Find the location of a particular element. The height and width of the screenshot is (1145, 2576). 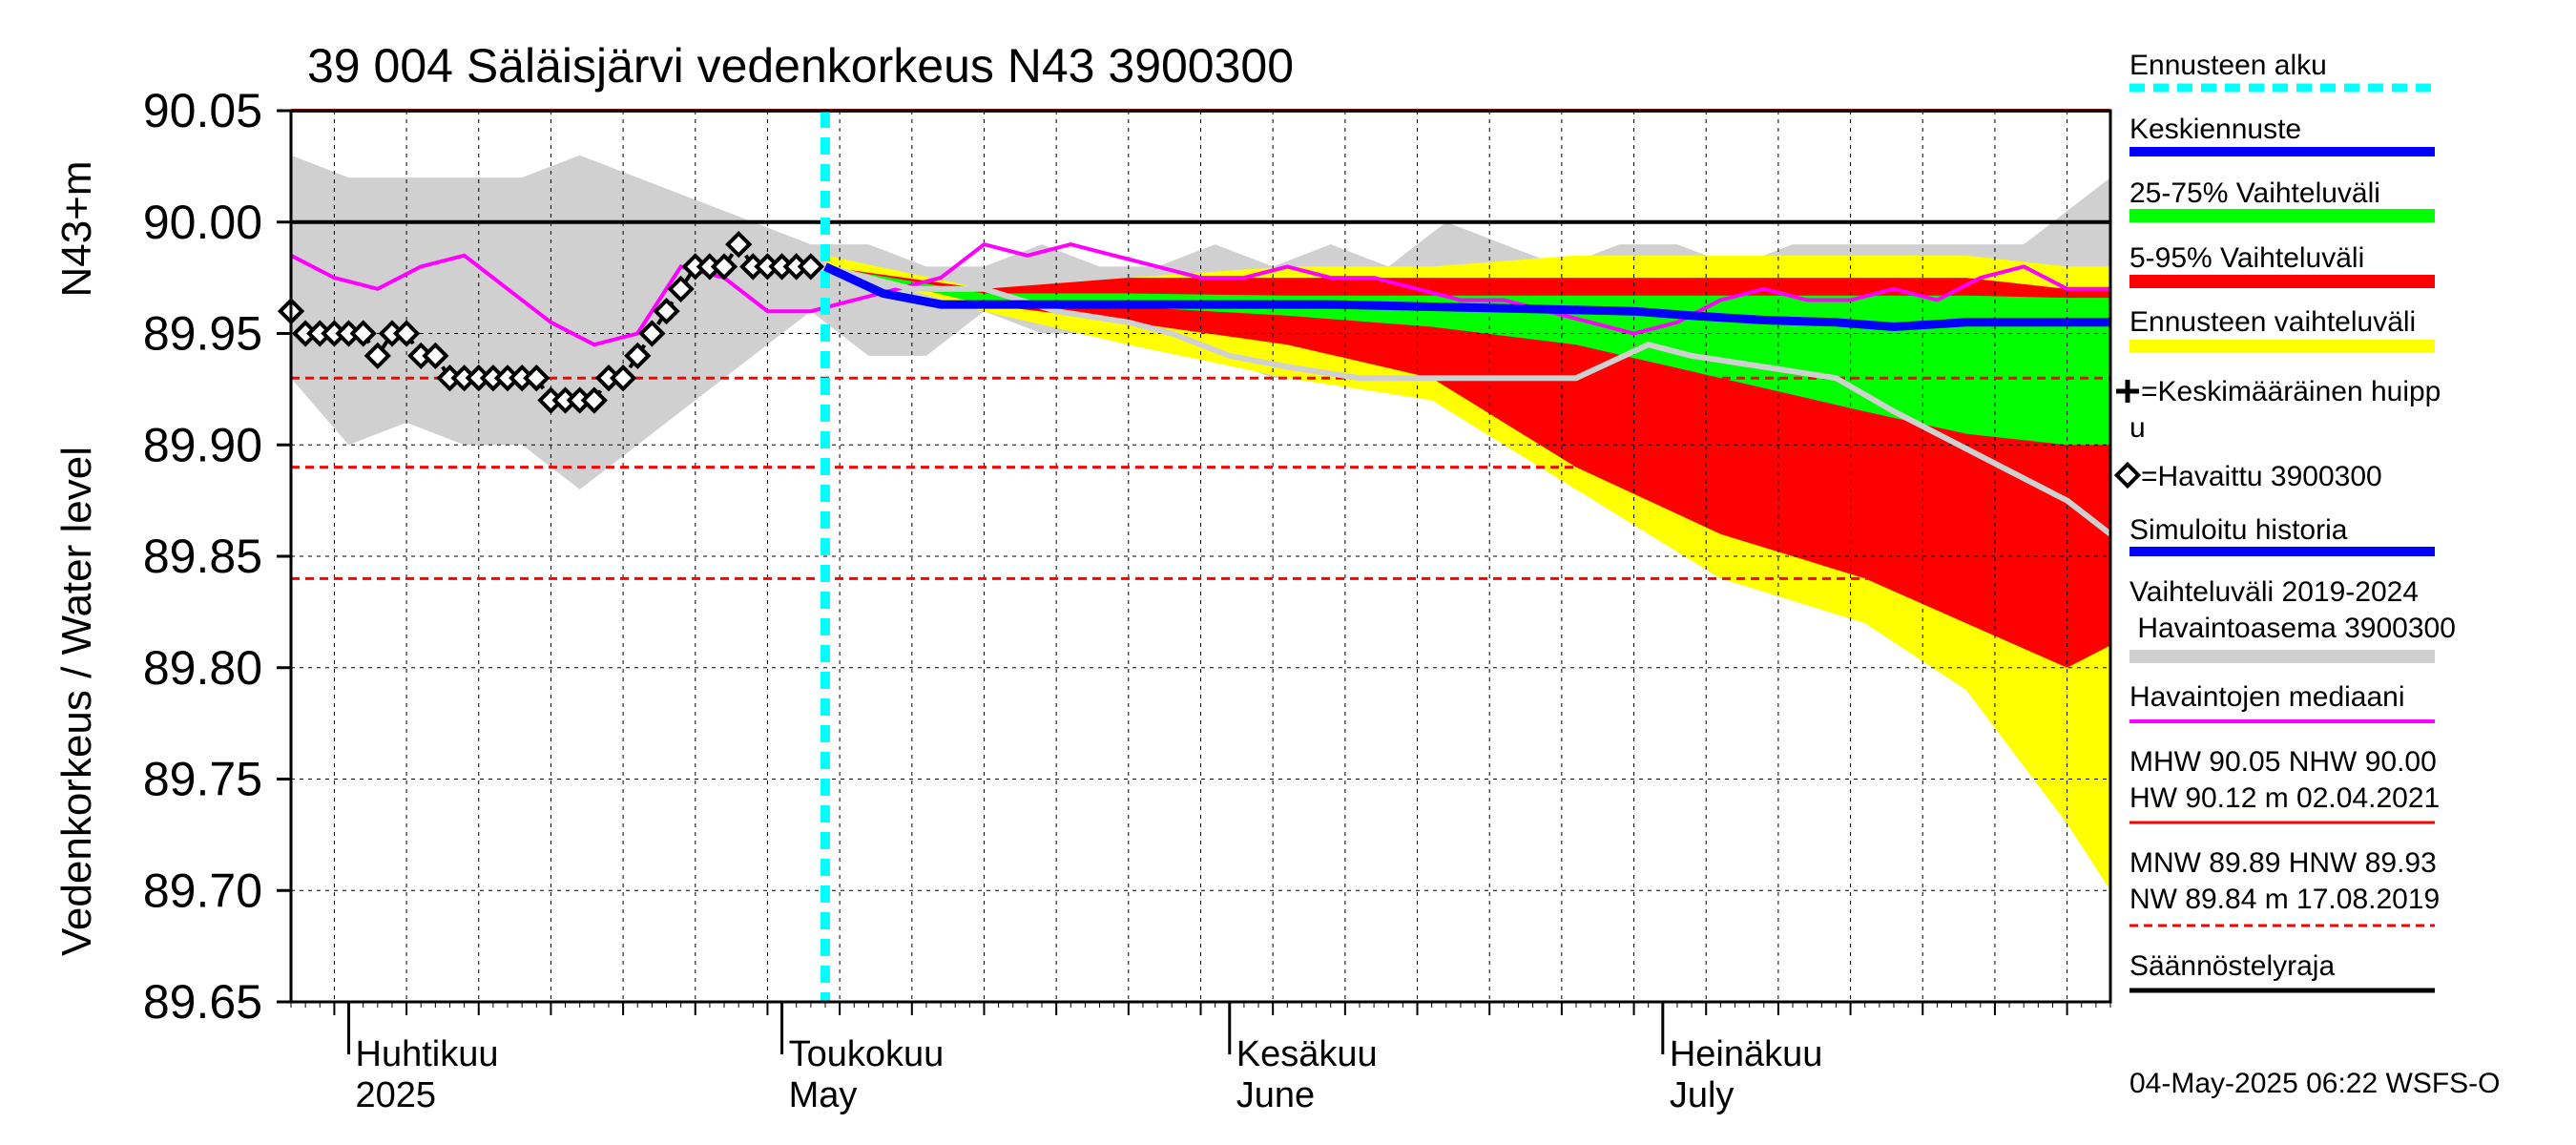

x-month-label: Huhtikuu is located at coordinates (427, 1054).